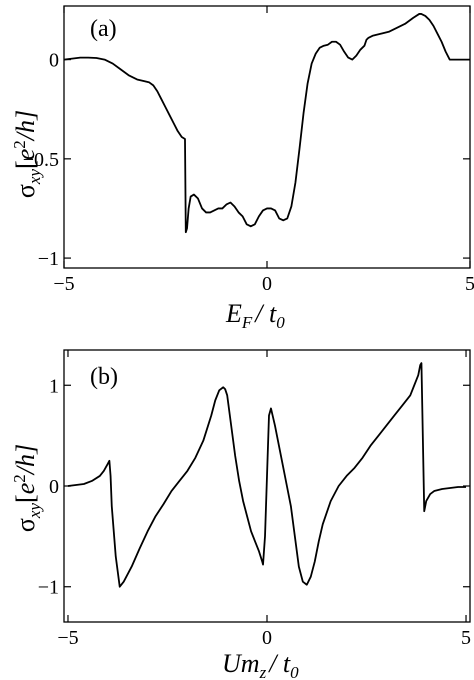 The width and height of the screenshot is (474, 680). What do you see at coordinates (255, 315) in the screenshot?
I see `panel-a-x-axis-label: EF / t0` at bounding box center [255, 315].